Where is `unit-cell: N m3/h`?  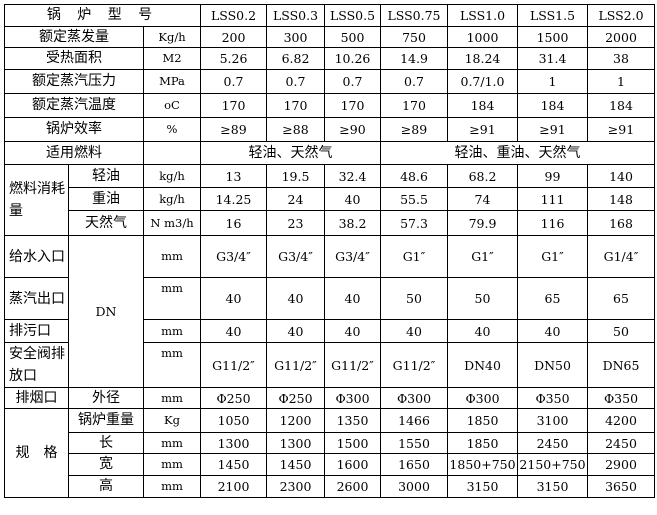
unit-cell: N m3/h is located at coordinates (172, 223).